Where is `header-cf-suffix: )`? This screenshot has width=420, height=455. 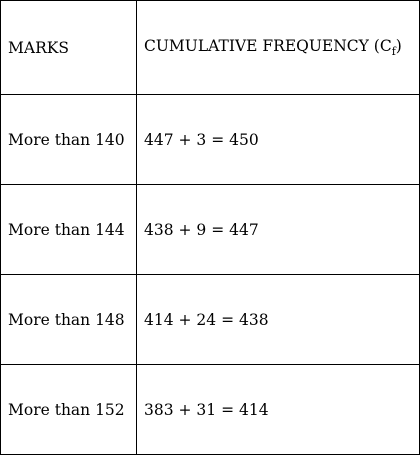
header-cf-suffix: ) is located at coordinates (398, 45).